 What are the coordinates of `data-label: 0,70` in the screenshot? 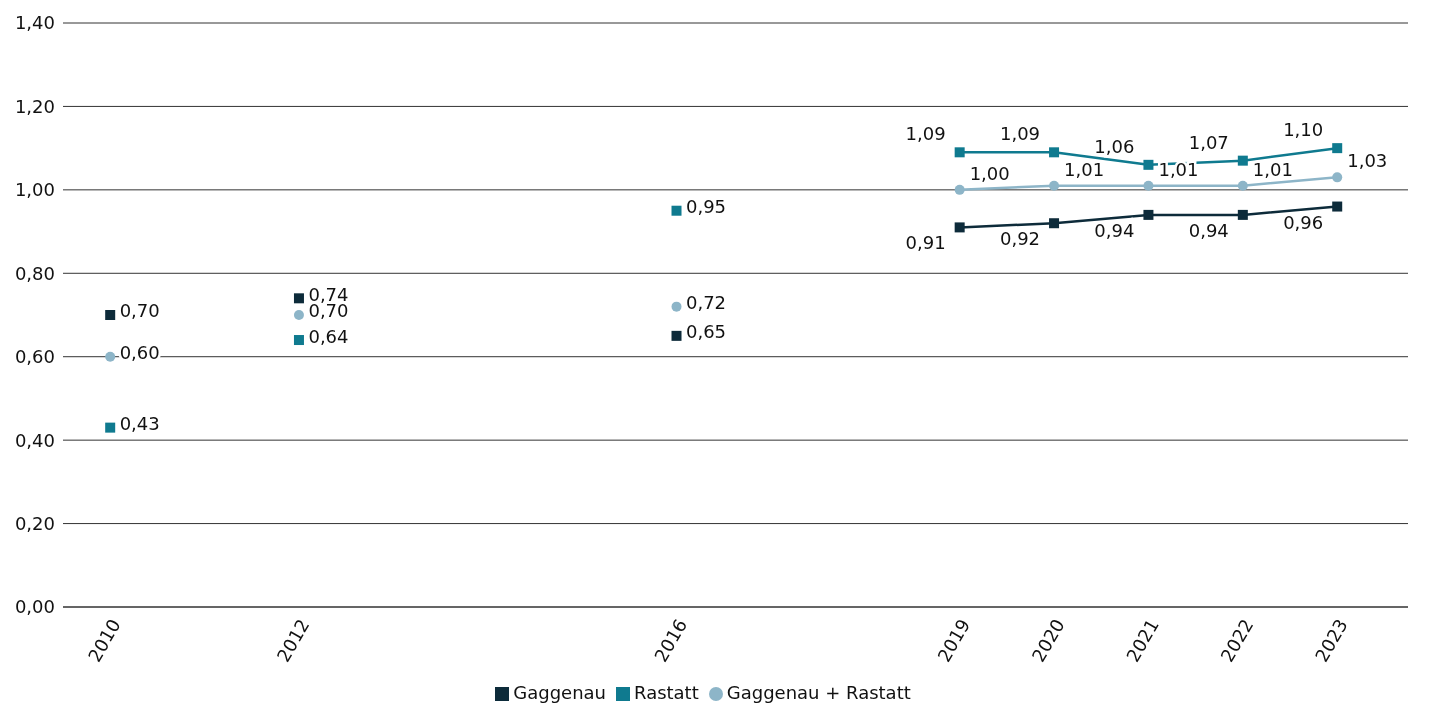 It's located at (139, 311).